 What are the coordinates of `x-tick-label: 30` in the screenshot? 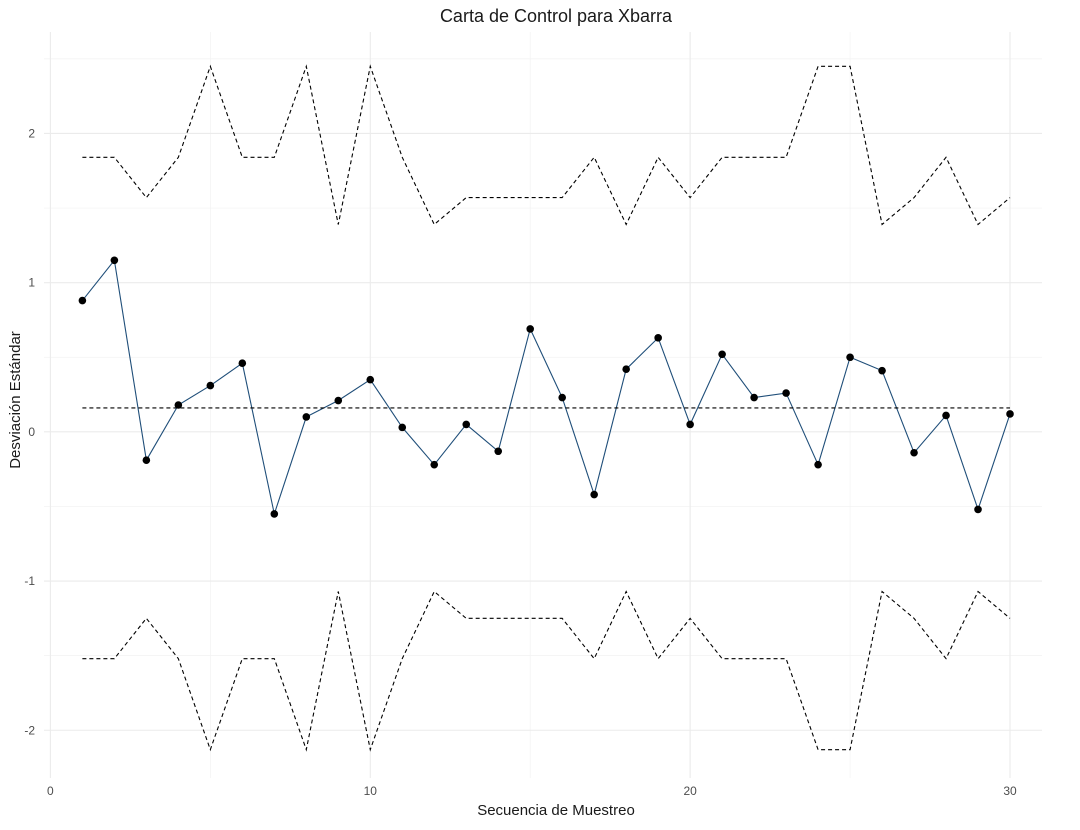 It's located at (1010, 791).